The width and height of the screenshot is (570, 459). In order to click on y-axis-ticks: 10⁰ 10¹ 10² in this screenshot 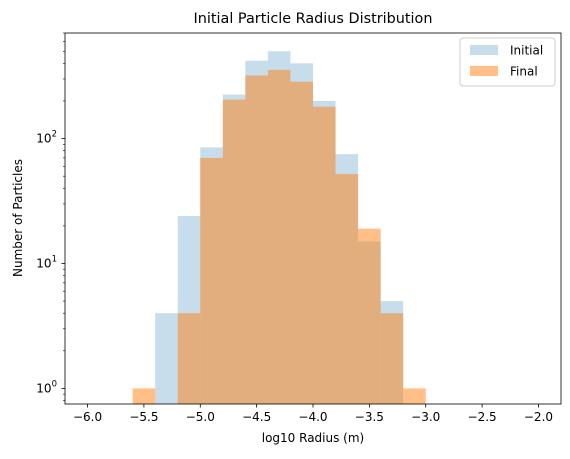, I will do `click(50, 216)`.